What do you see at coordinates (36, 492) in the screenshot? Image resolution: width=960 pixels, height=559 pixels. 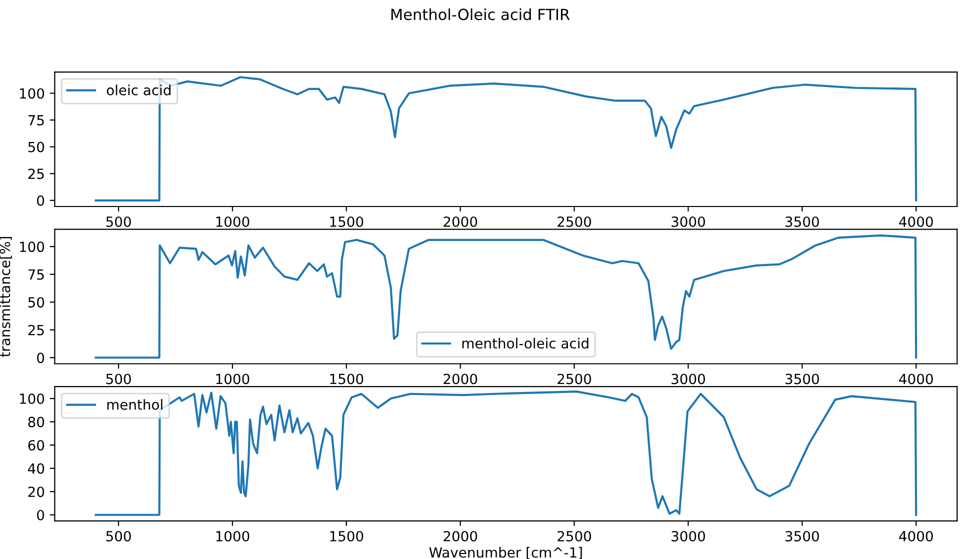 I see `y-tick-label: 20` at bounding box center [36, 492].